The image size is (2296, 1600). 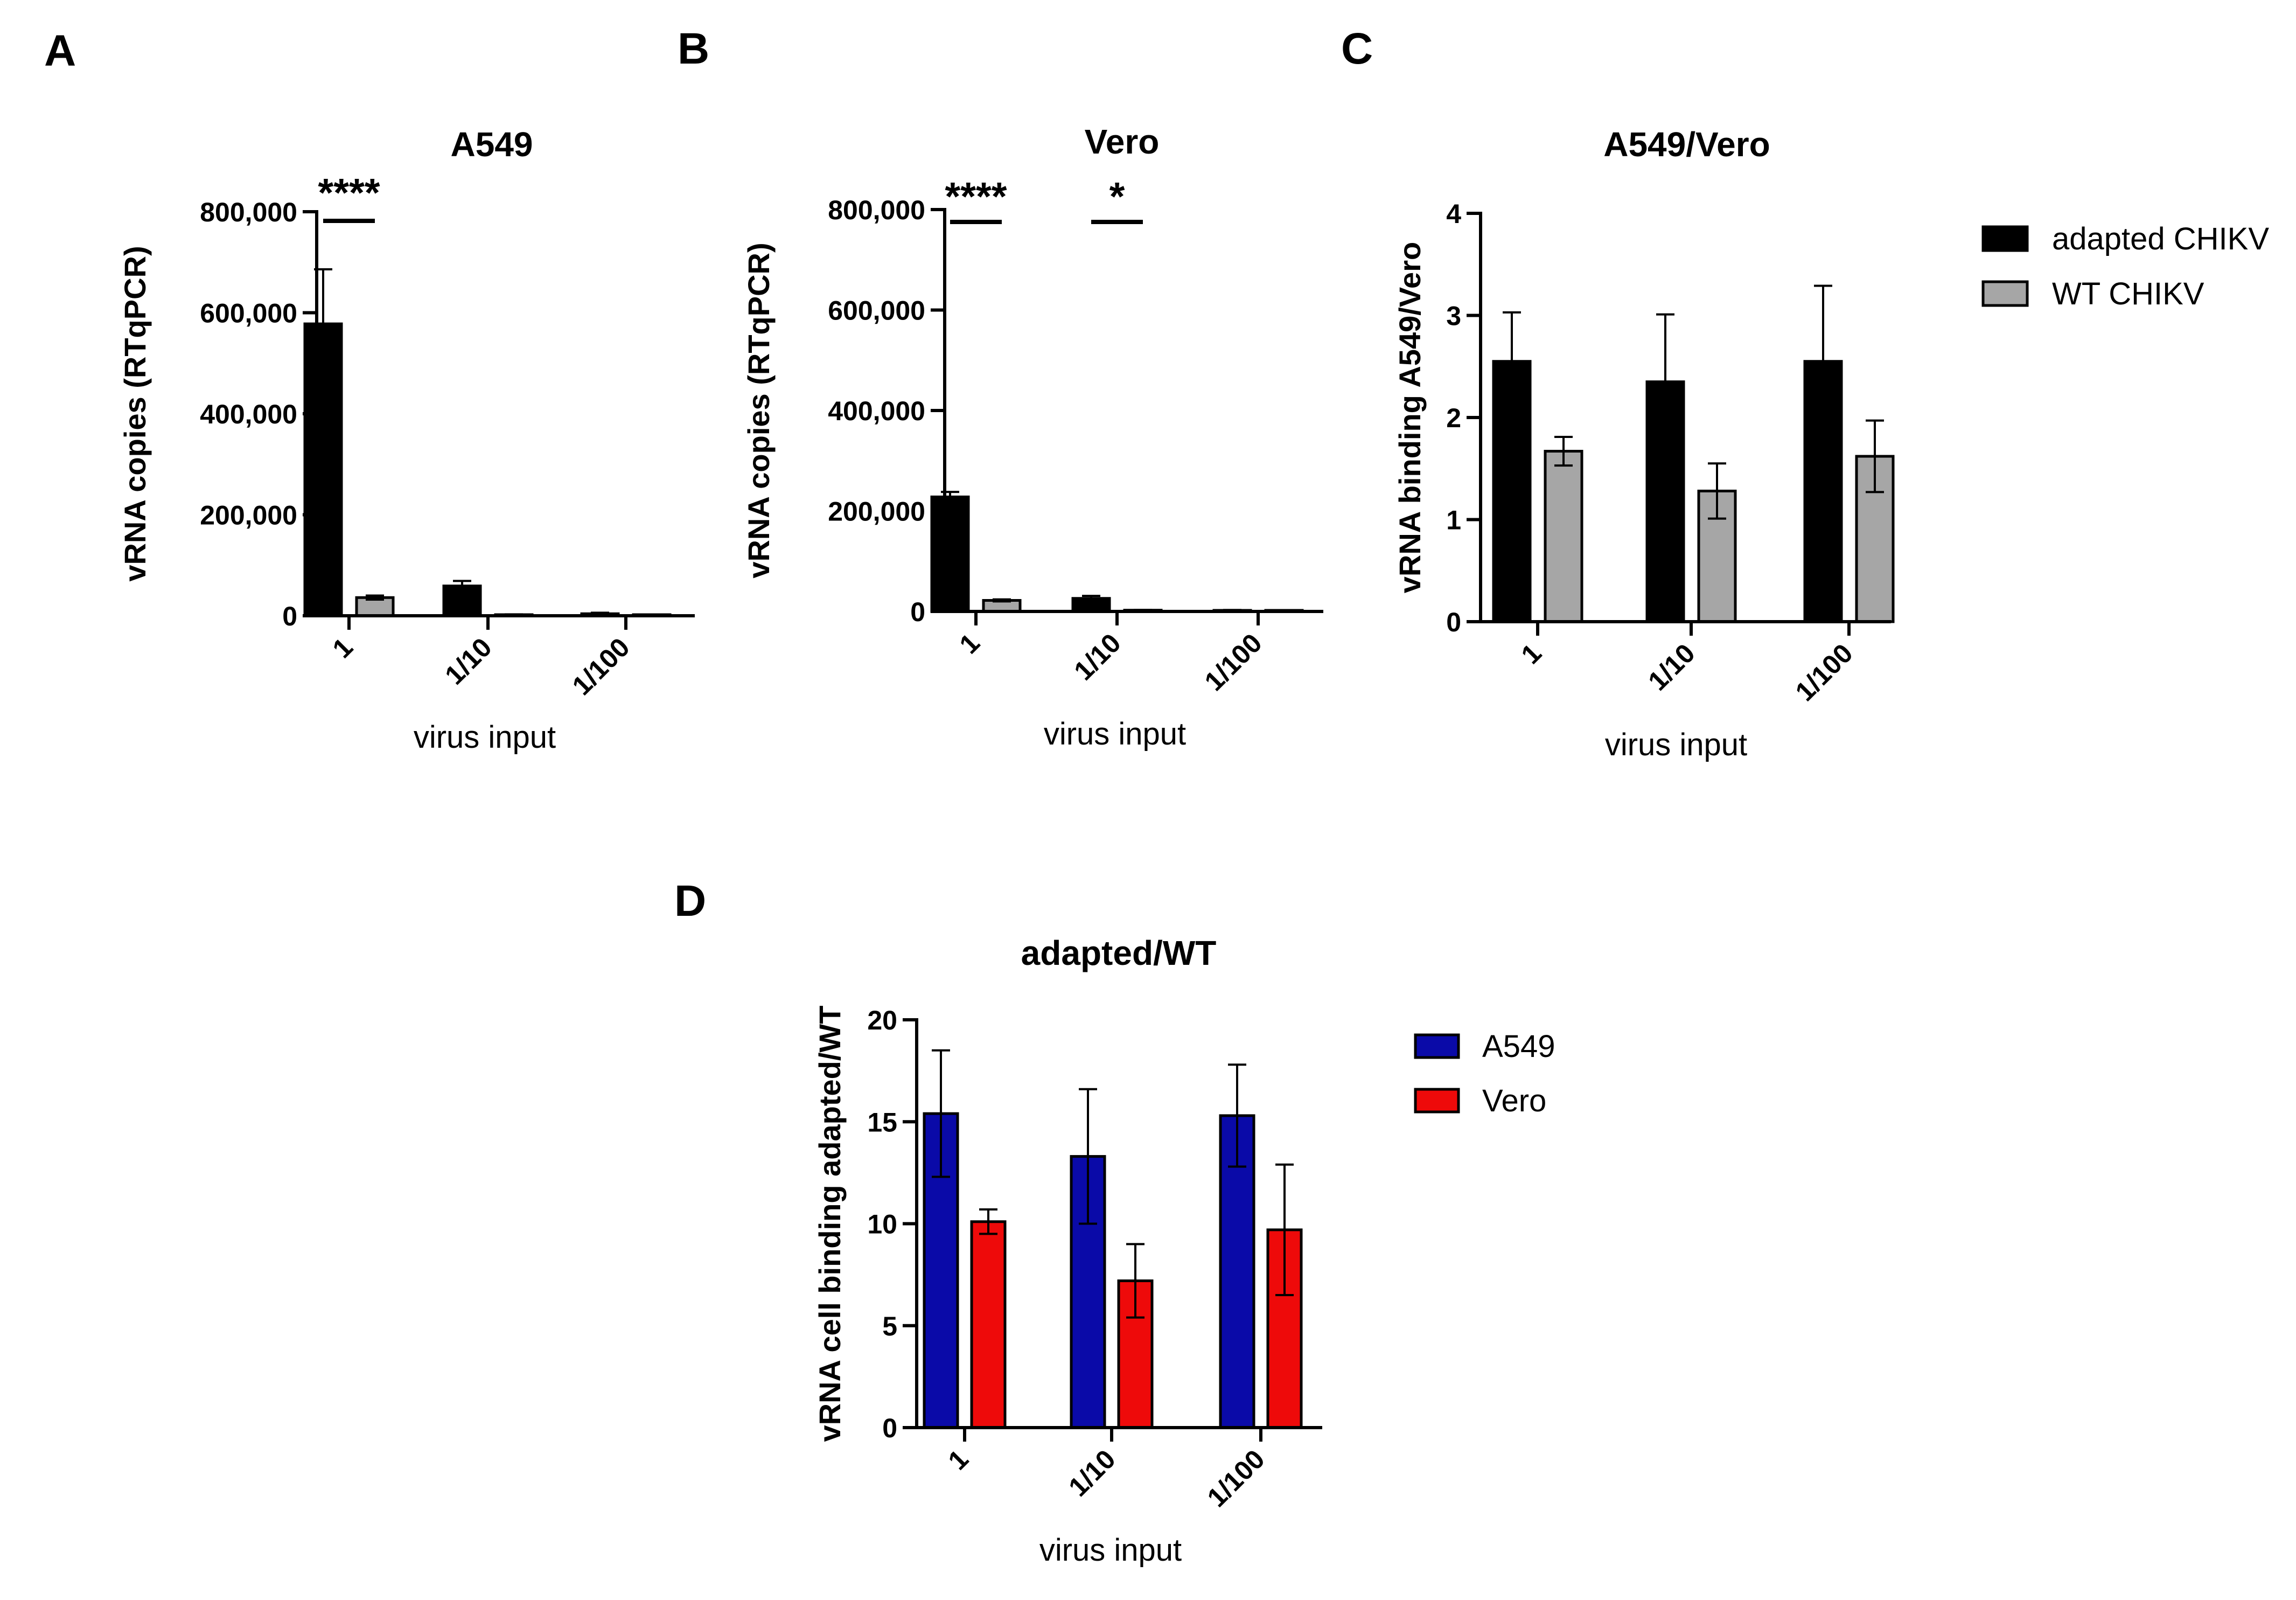 What do you see at coordinates (882, 1122) in the screenshot?
I see `panel-d-y-tick-label: 15` at bounding box center [882, 1122].